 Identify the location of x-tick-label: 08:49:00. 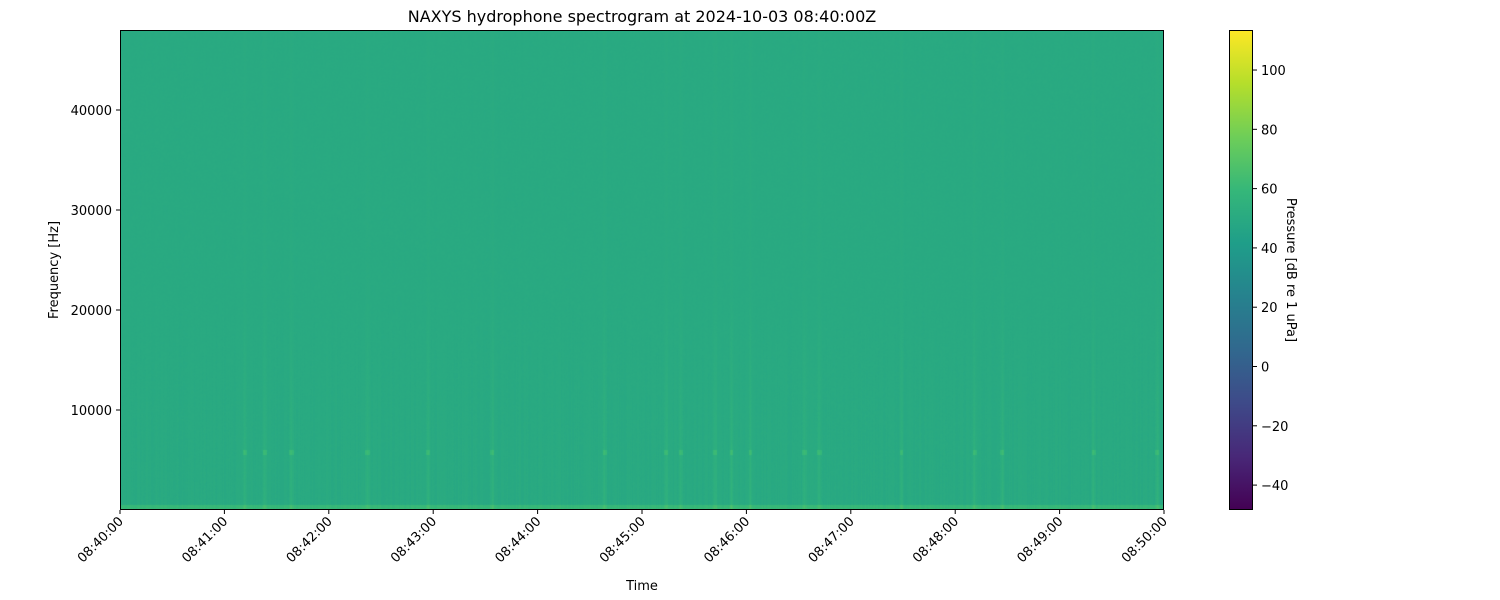
(1041, 540).